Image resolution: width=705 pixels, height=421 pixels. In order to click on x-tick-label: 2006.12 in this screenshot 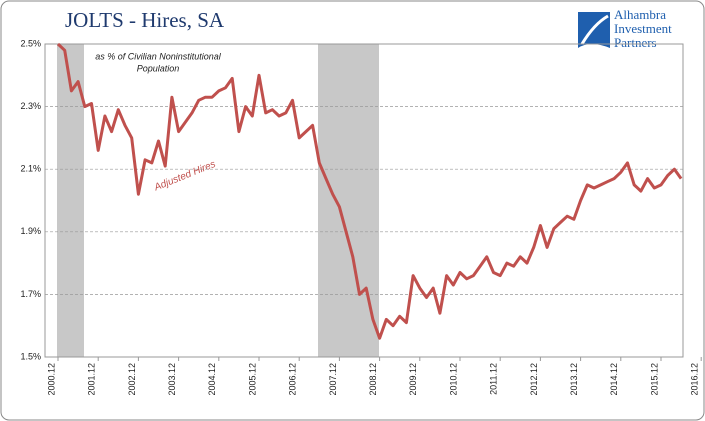, I will do `click(293, 379)`.